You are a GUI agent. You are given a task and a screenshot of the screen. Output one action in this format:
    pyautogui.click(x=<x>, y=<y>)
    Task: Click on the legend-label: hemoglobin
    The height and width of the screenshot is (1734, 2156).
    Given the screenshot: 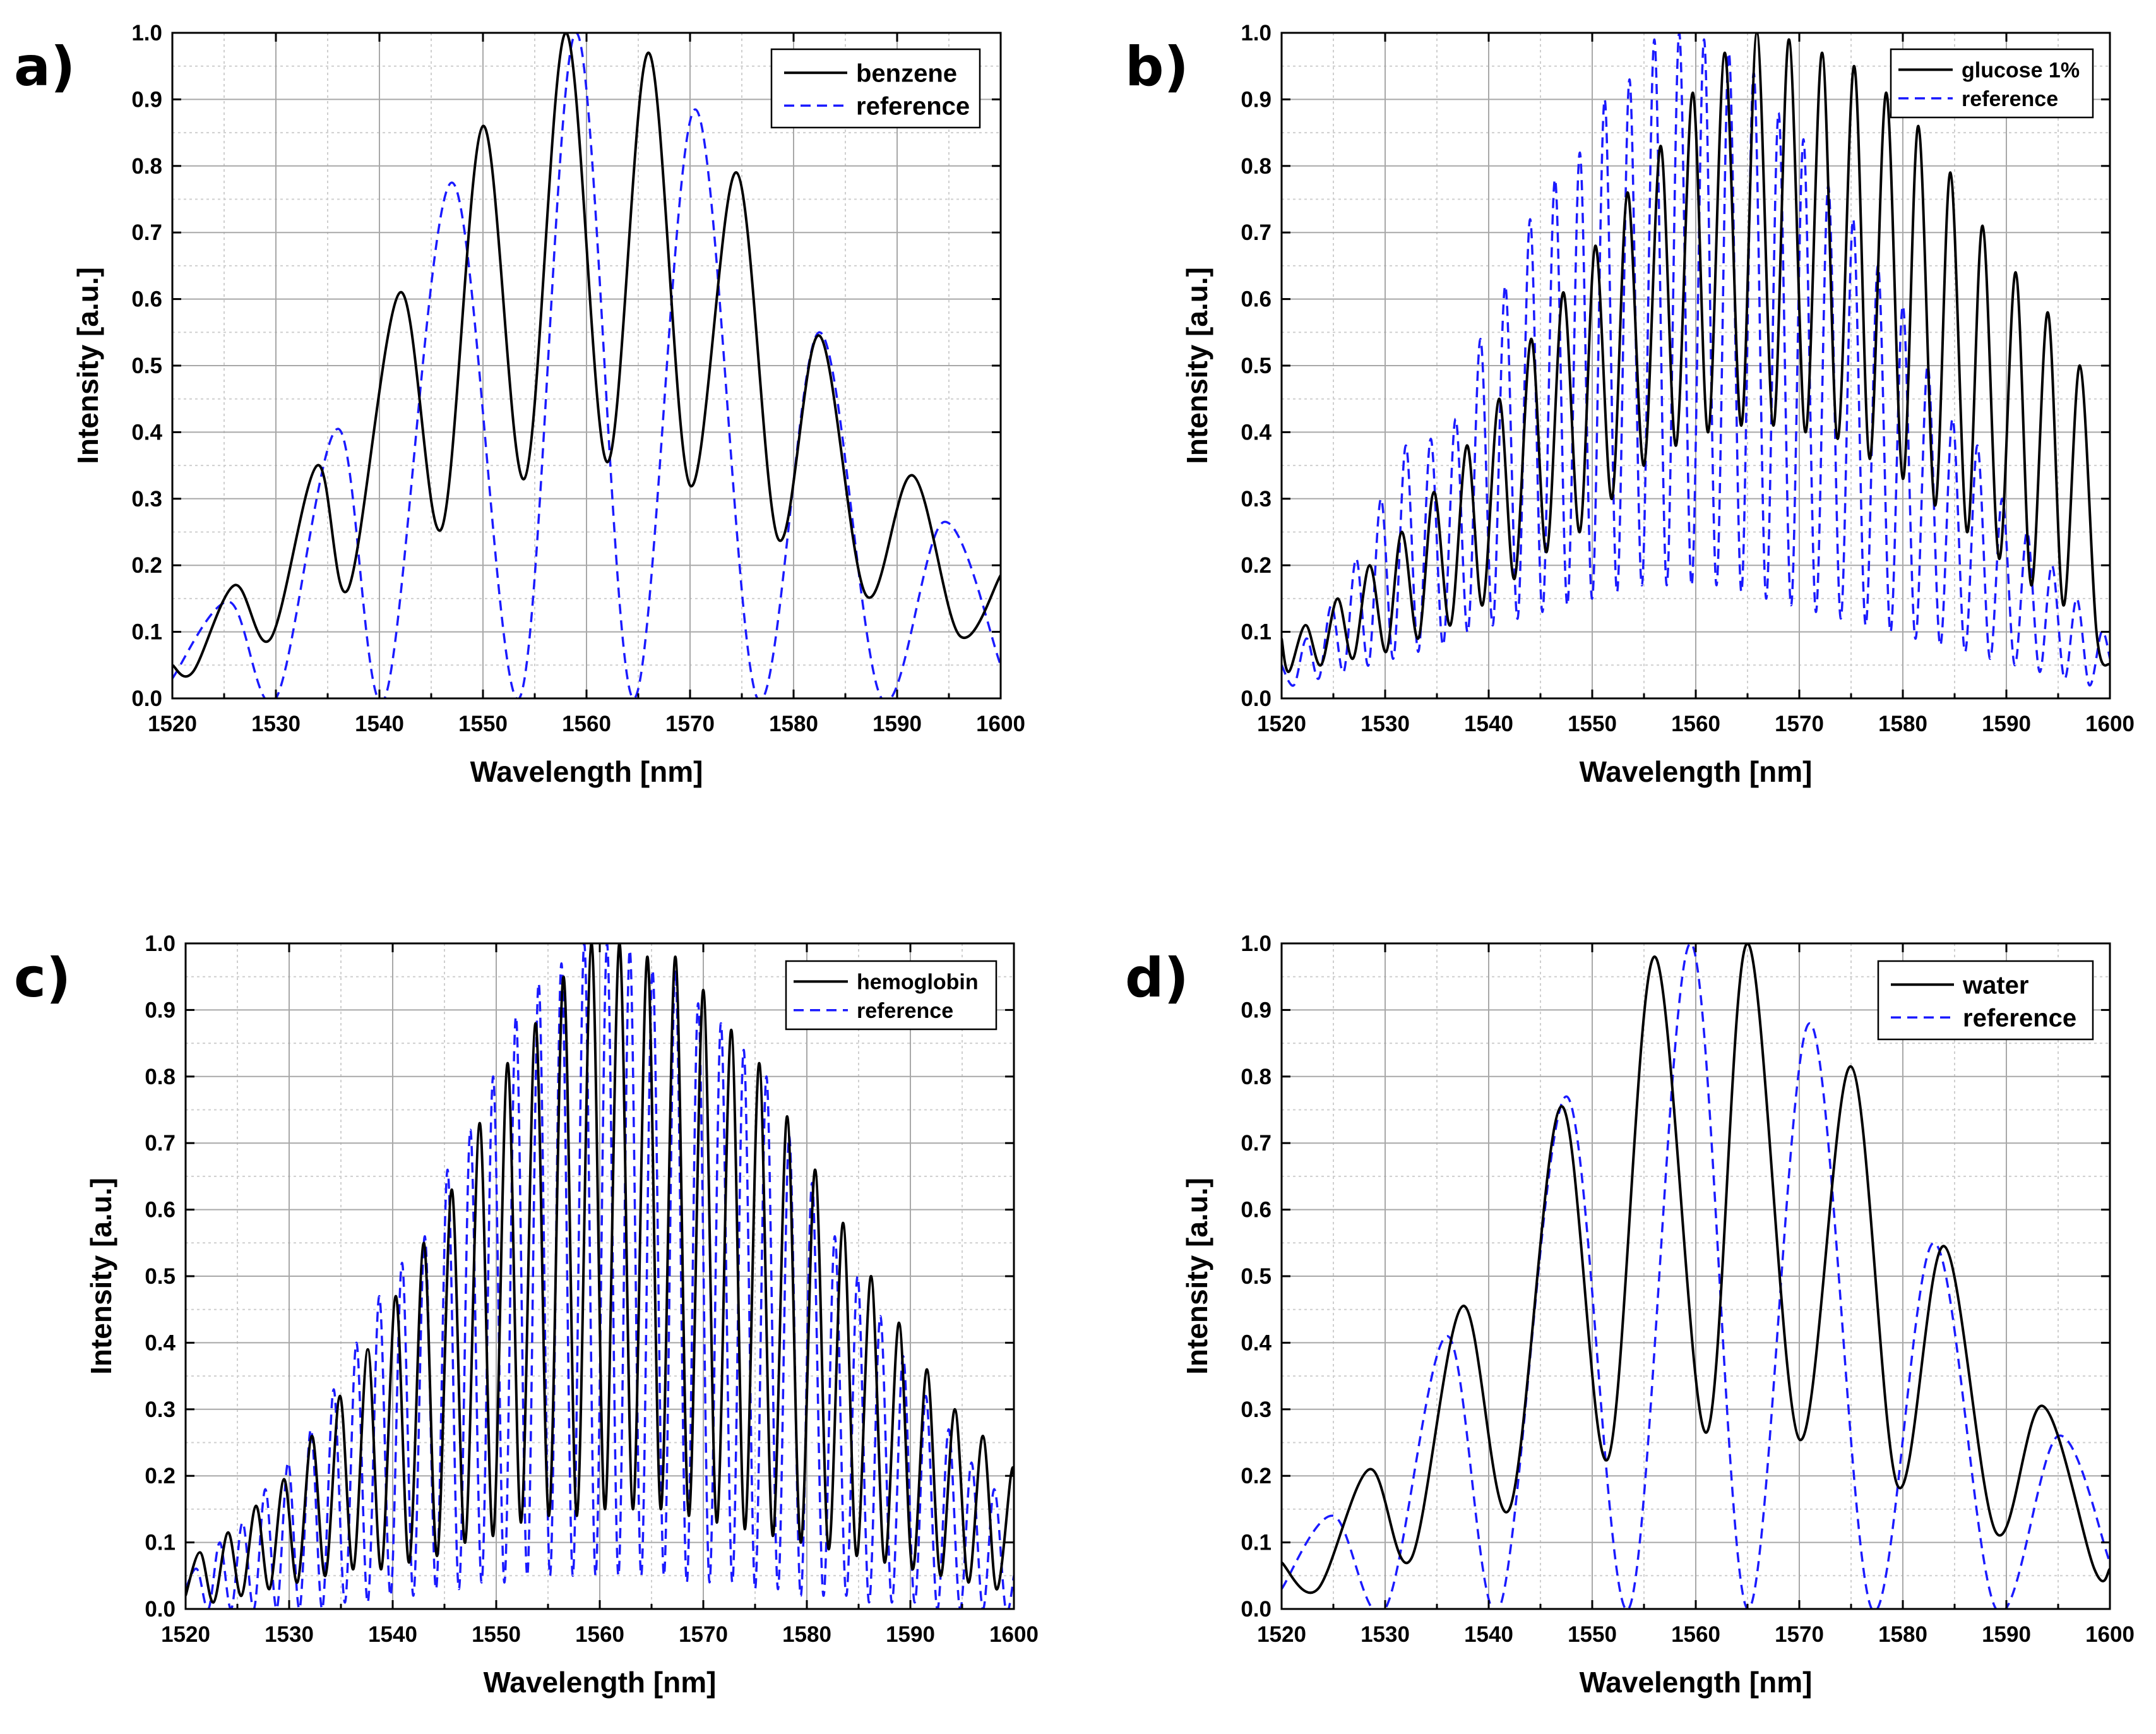 What is the action you would take?
    pyautogui.click(x=918, y=983)
    